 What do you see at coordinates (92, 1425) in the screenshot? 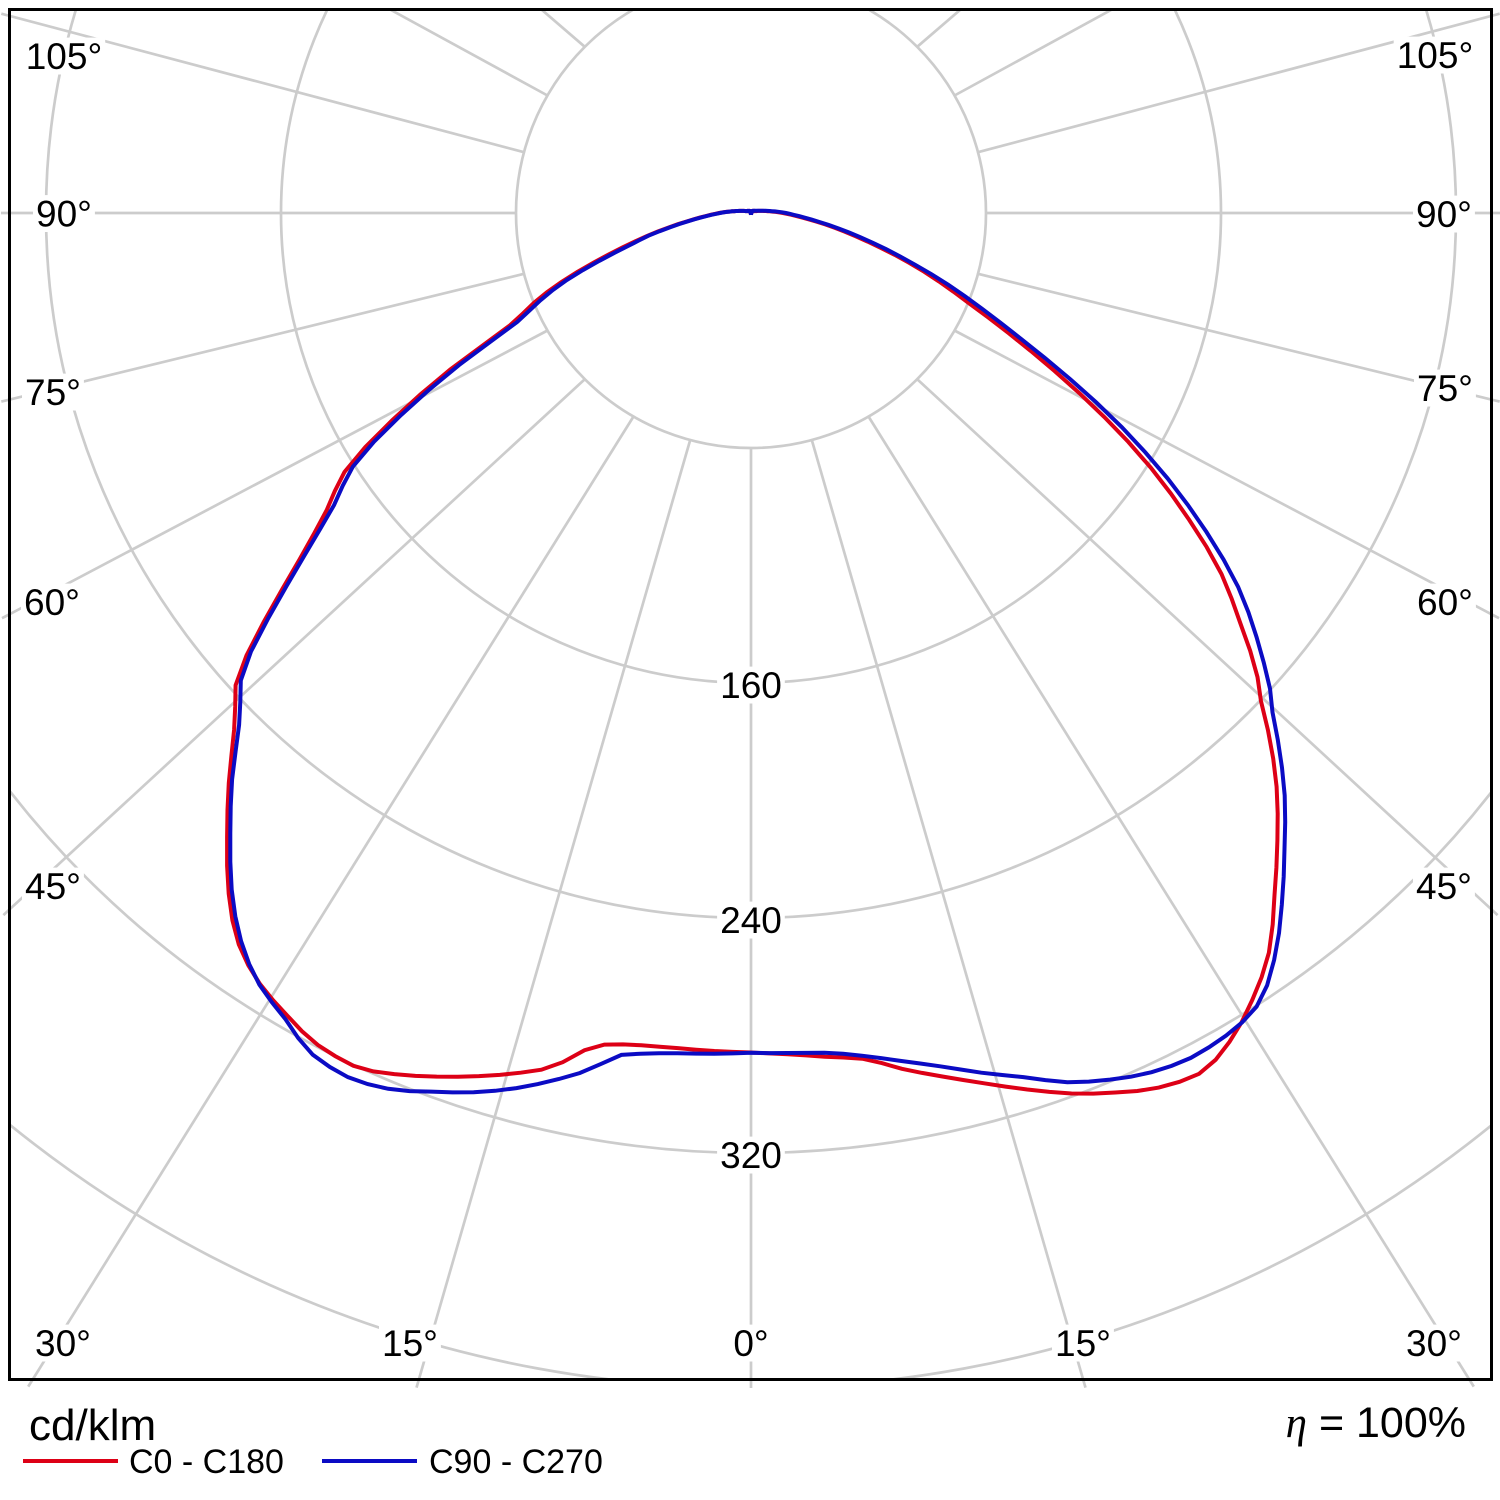
I see `svg-text: cd/klm` at bounding box center [92, 1425].